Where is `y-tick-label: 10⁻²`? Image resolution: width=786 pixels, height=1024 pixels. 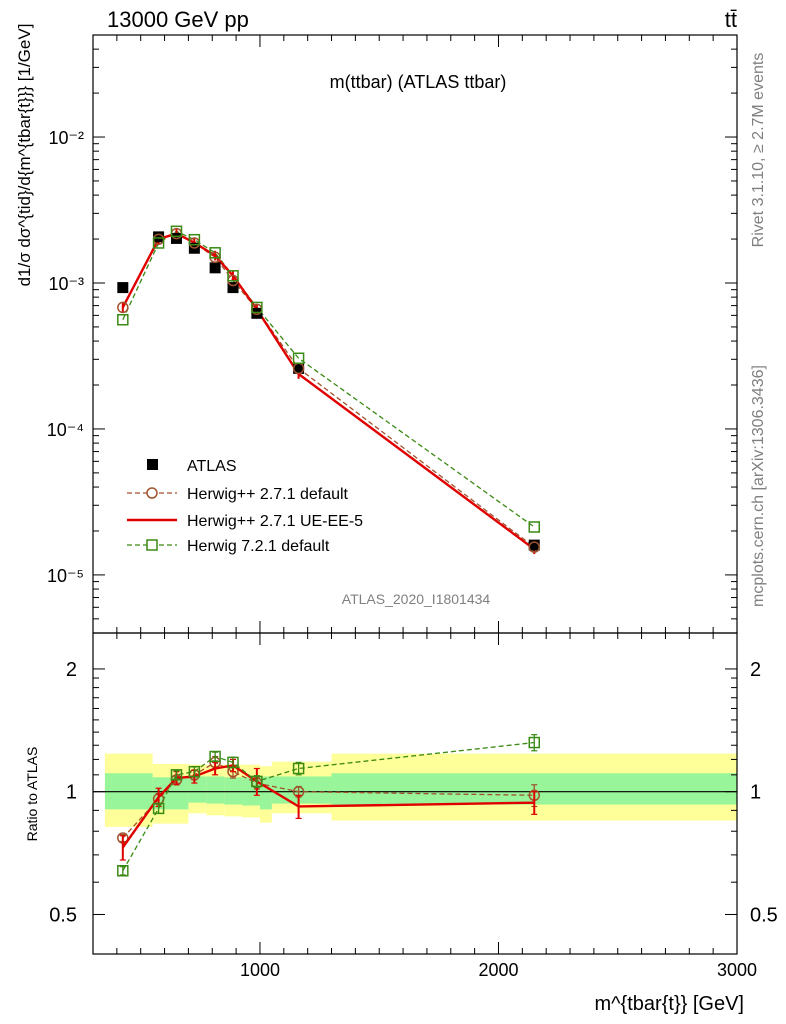
y-tick-label: 10⁻² is located at coordinates (66, 138).